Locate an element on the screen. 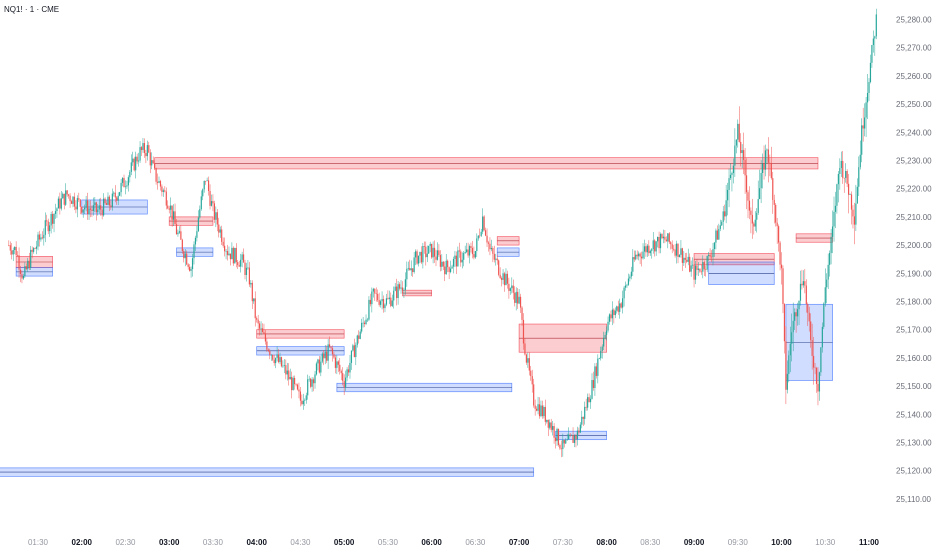 This screenshot has height=550, width=932. price-tick-label: 25,200.00 is located at coordinates (914, 245).